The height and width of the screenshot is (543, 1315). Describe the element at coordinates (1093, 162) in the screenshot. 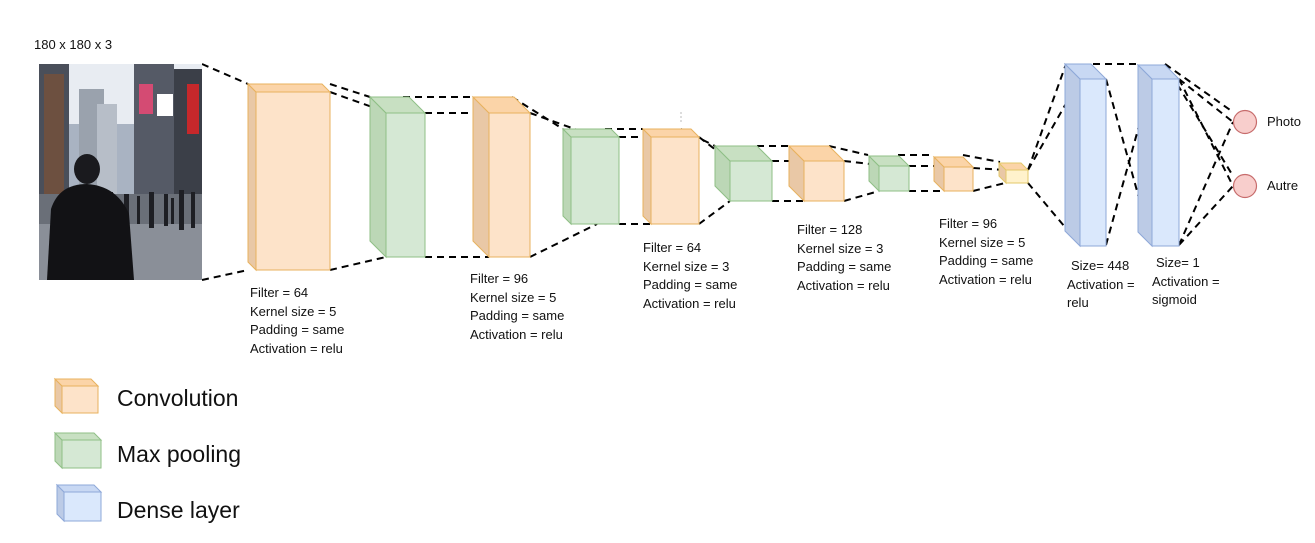

I see `dense1-block-front` at that location.